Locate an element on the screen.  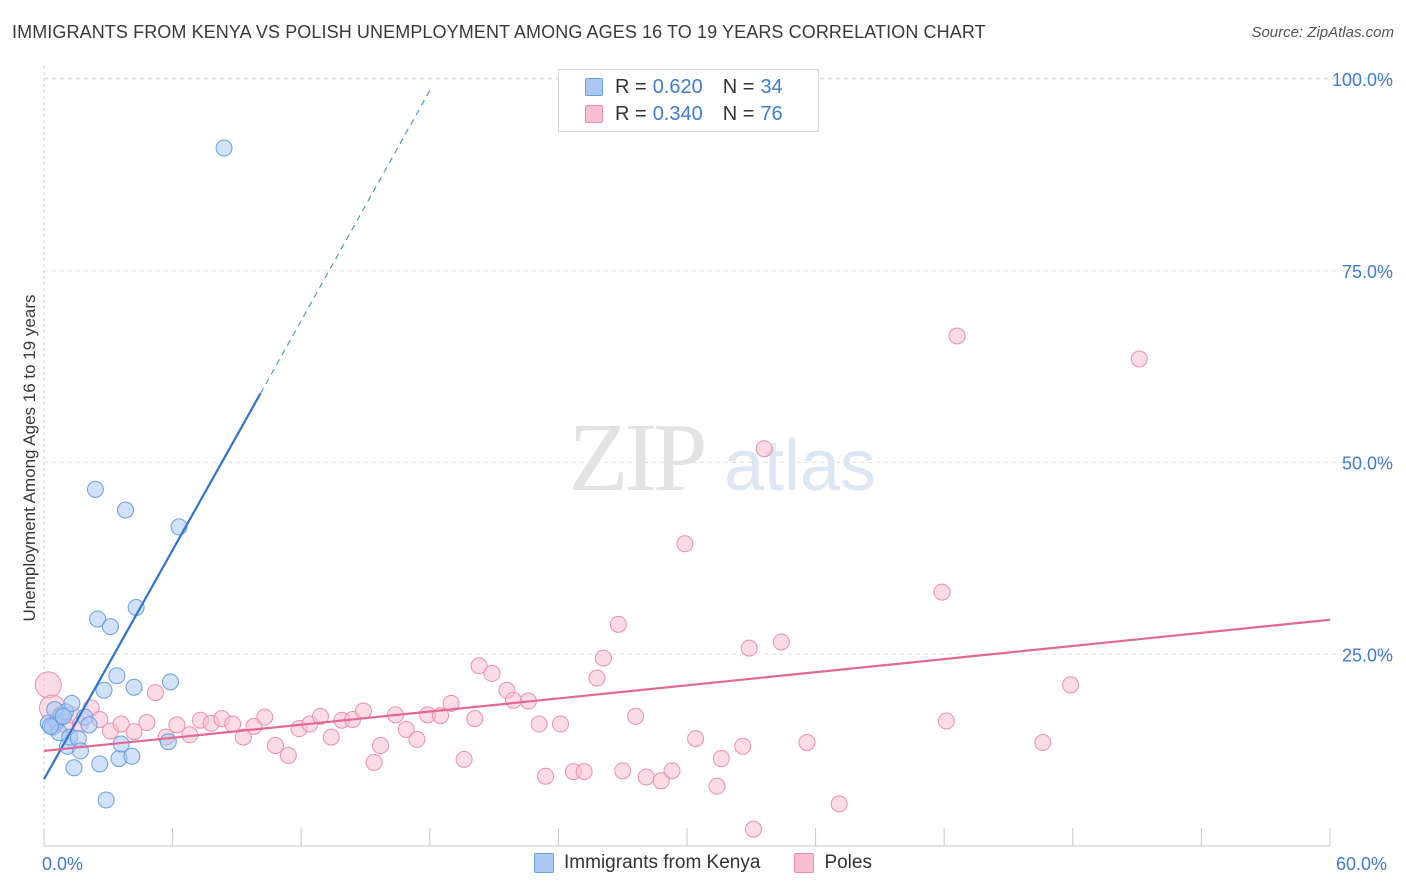
poles-swatch is located at coordinates (594, 114).